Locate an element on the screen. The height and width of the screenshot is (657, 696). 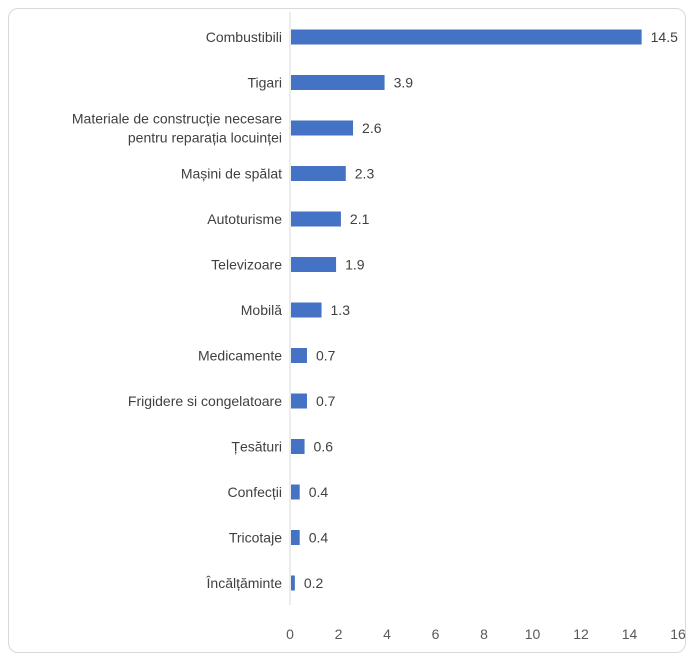
data-label: 0.6 is located at coordinates (324, 447).